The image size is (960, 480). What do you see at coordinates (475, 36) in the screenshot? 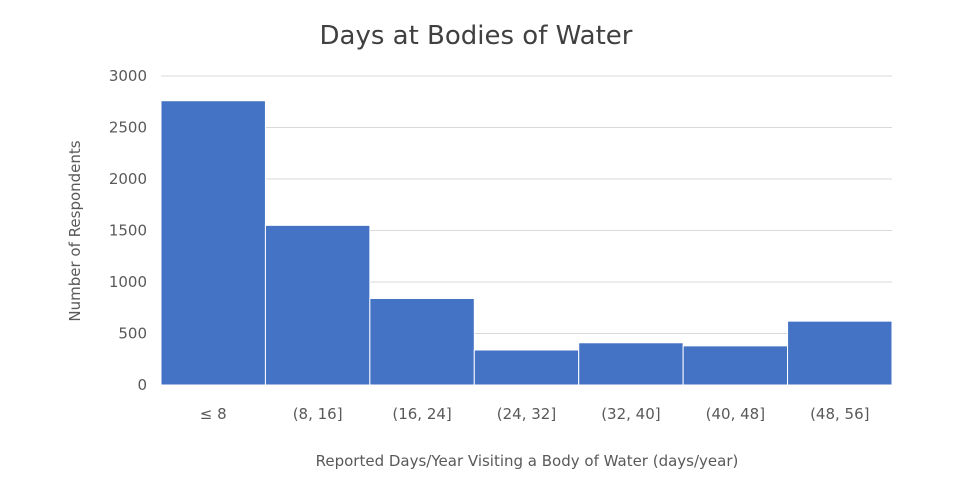
I see `chart-title: Days at Bodies of Water` at bounding box center [475, 36].